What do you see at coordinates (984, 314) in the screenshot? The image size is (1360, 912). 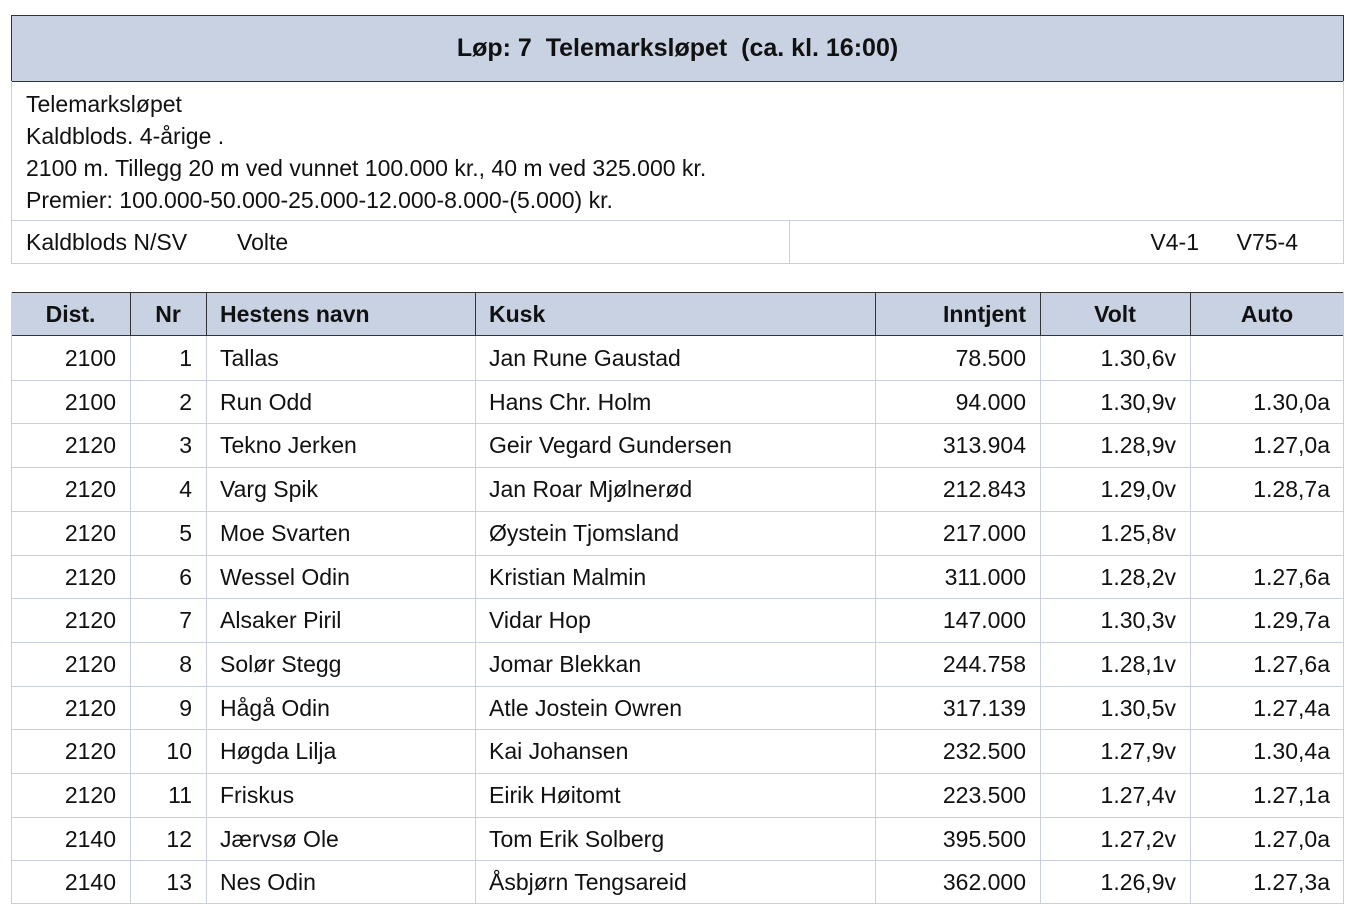 I see `column-header: Inntjent` at bounding box center [984, 314].